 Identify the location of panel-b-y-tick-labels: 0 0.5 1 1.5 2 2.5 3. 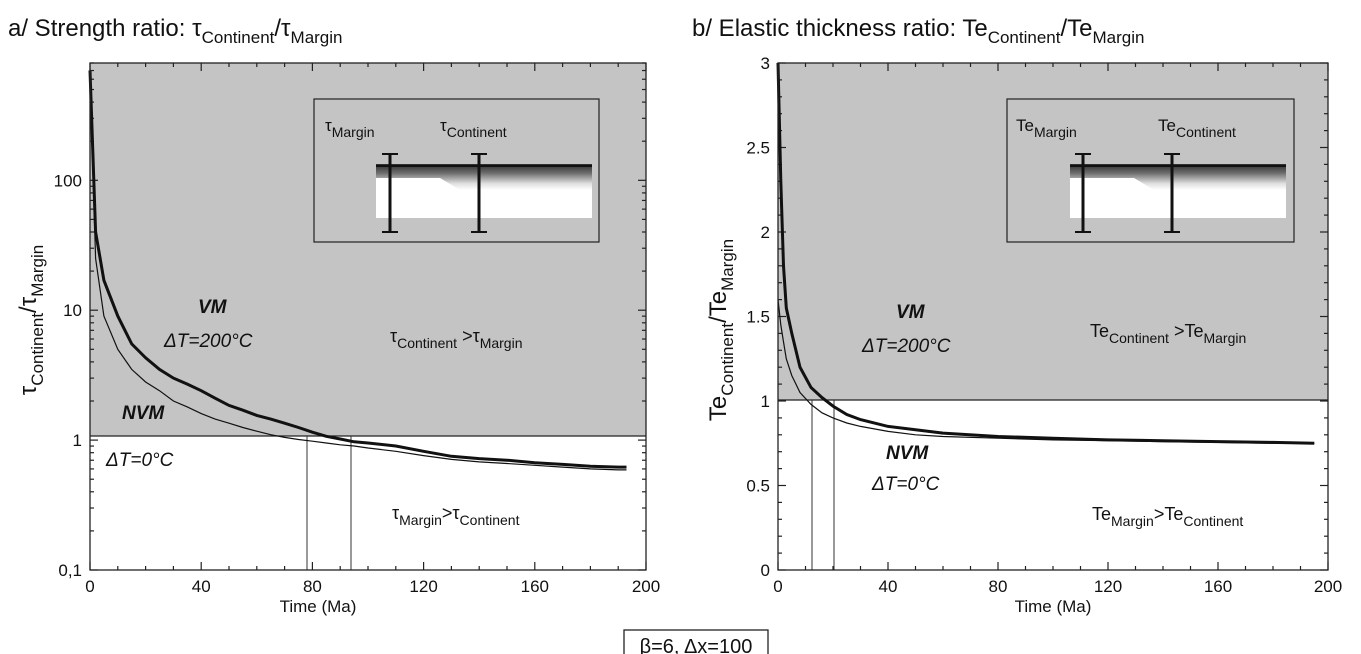
(758, 317).